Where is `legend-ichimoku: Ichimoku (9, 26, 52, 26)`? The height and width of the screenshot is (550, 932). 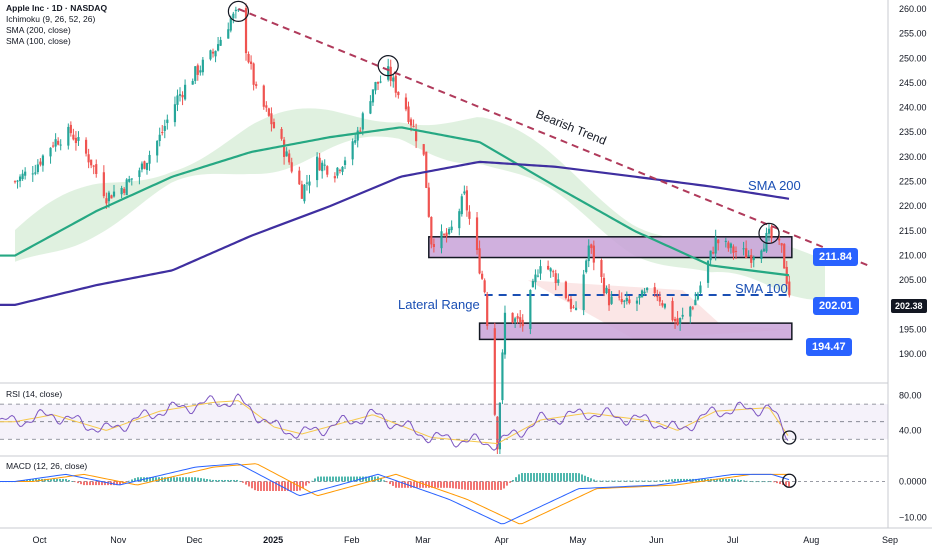
legend-ichimoku: Ichimoku (9, 26, 52, 26) is located at coordinates (51, 19).